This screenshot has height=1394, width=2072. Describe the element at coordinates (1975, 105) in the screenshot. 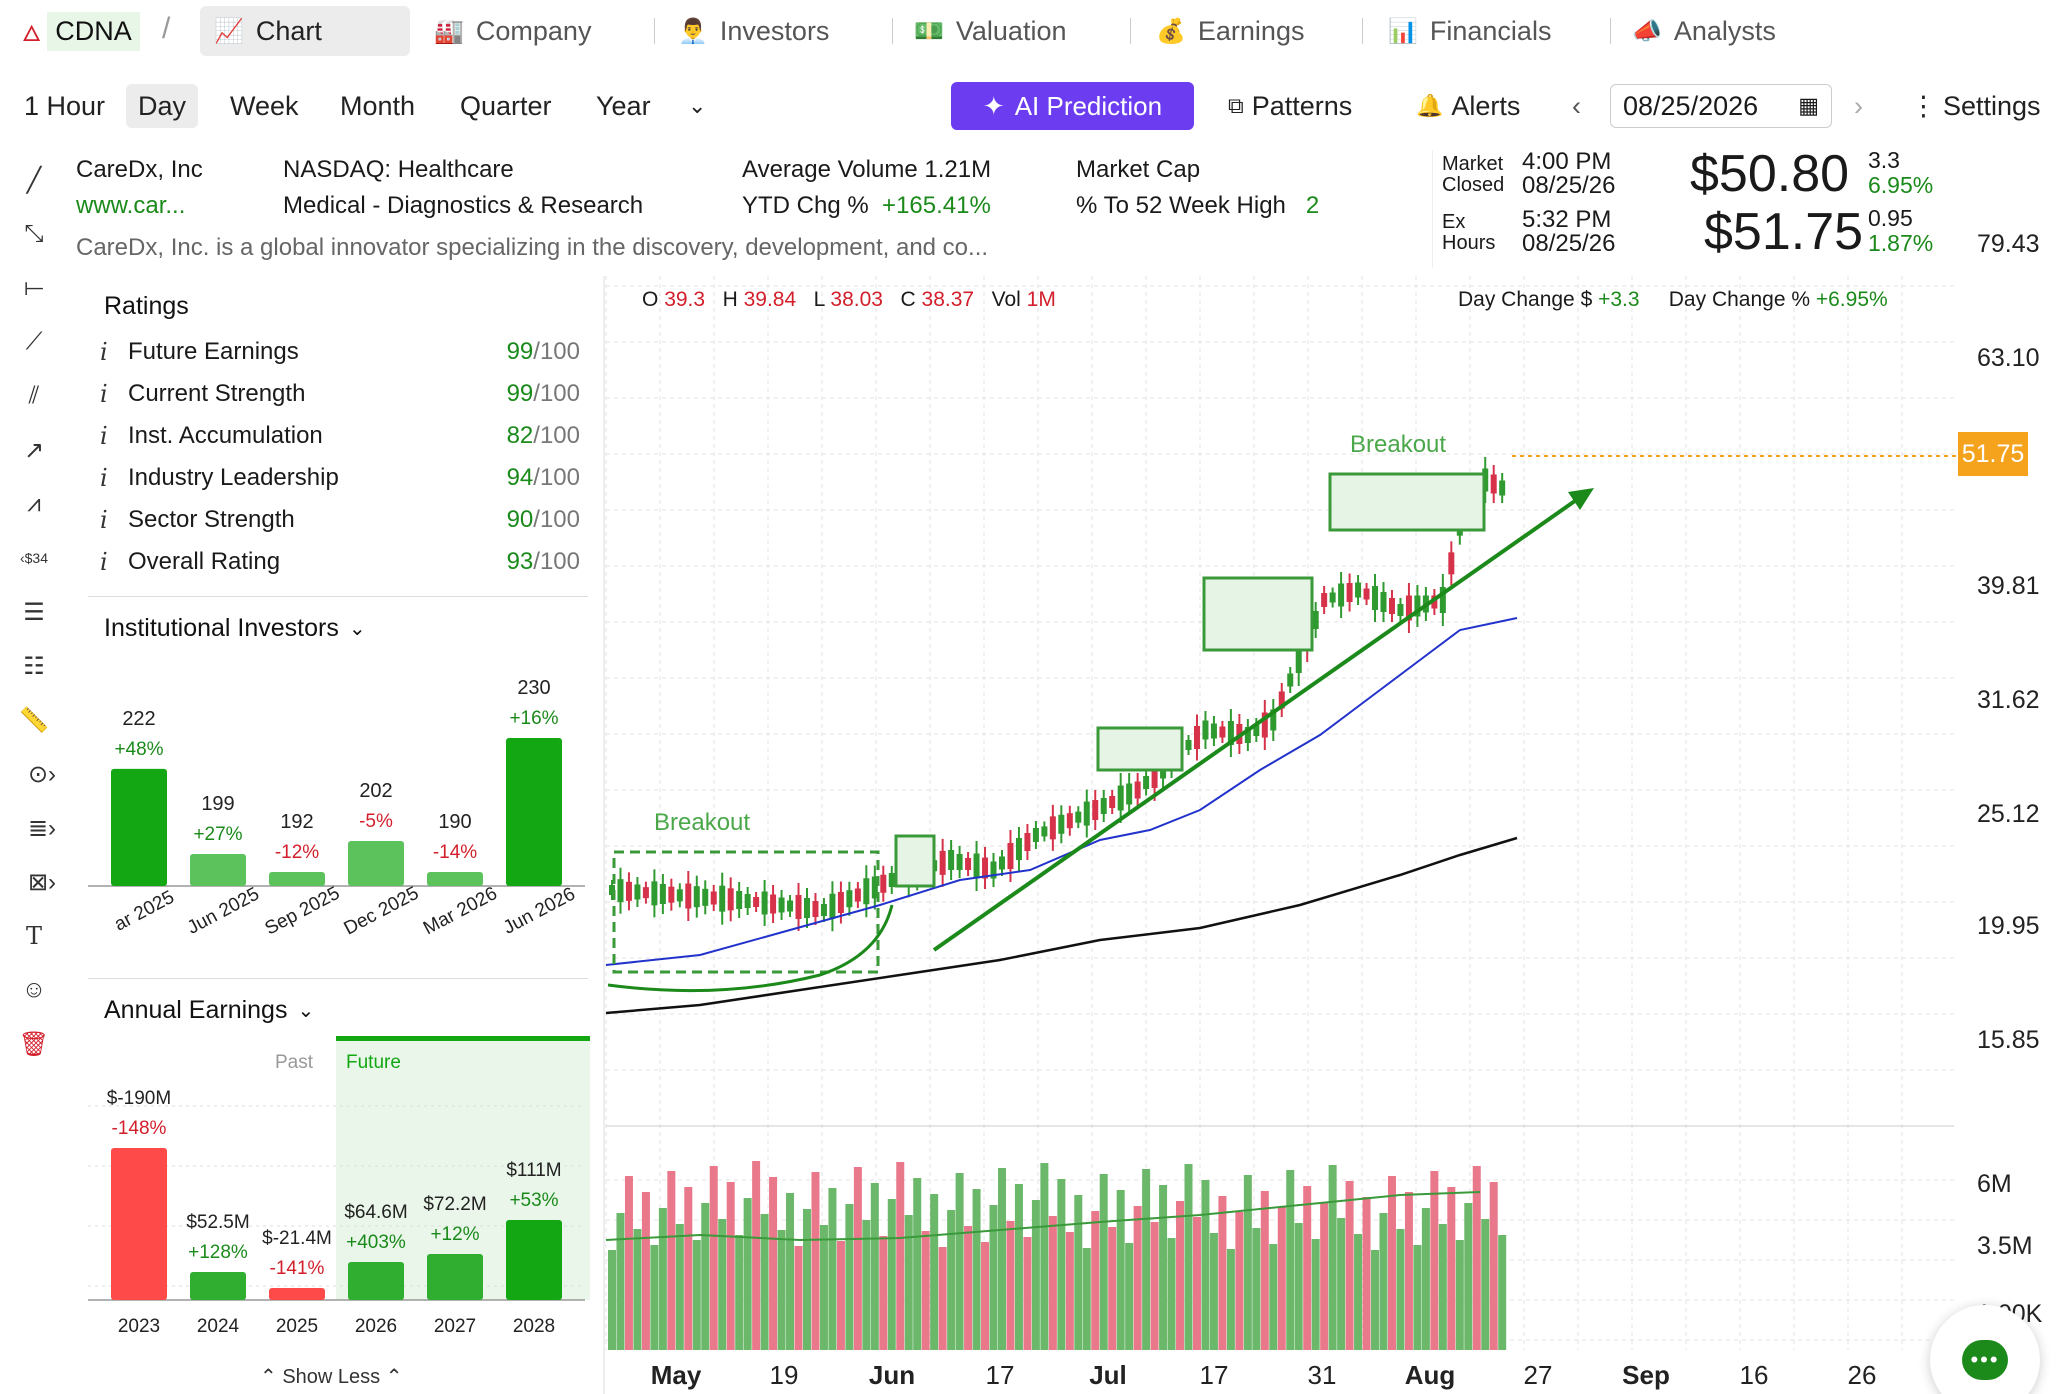

I see `settings-button: ⋮ Settings` at that location.